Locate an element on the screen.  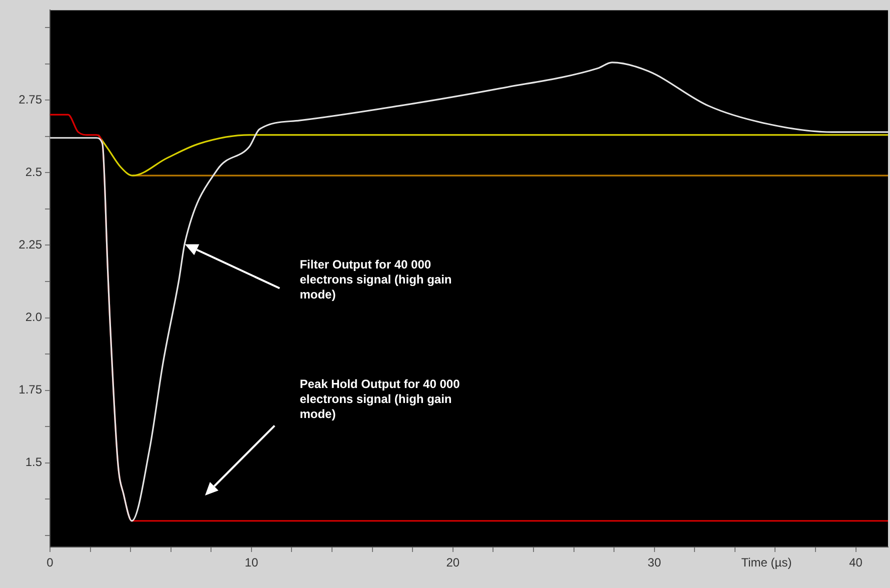
y-tick-label: 2.5 is located at coordinates (33, 172).